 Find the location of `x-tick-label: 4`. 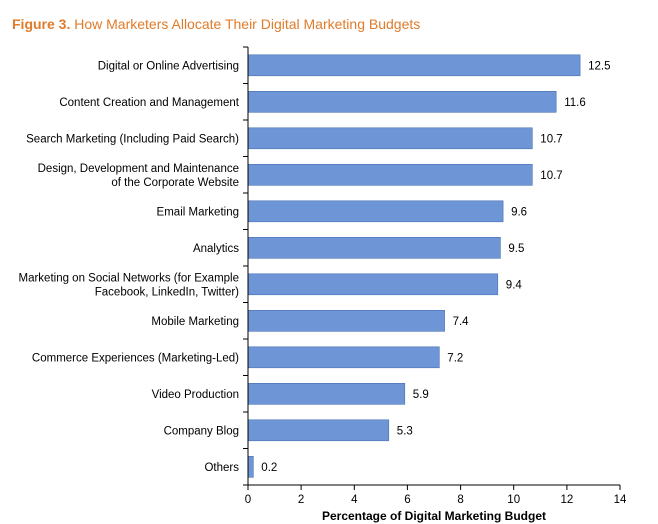

x-tick-label: 4 is located at coordinates (354, 500).